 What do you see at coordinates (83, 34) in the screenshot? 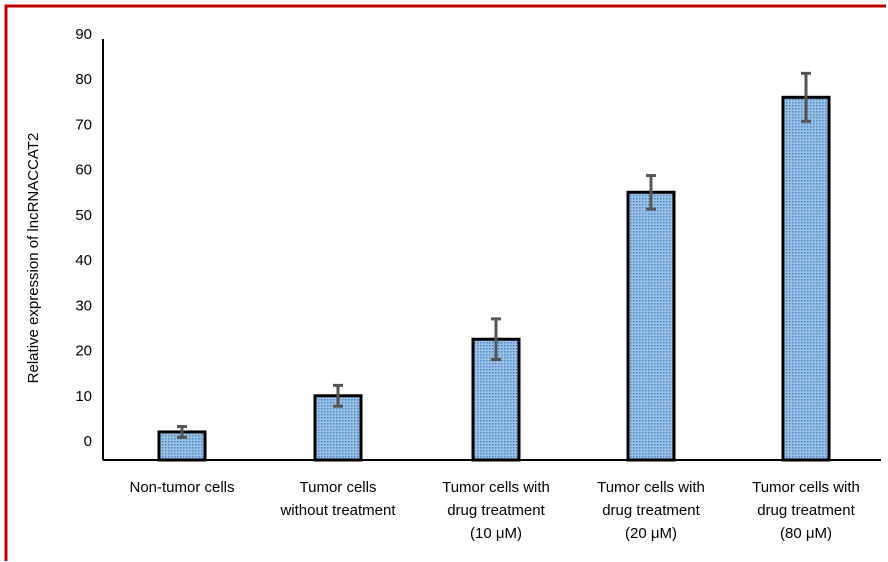
I see `y-tick-label: 90` at bounding box center [83, 34].